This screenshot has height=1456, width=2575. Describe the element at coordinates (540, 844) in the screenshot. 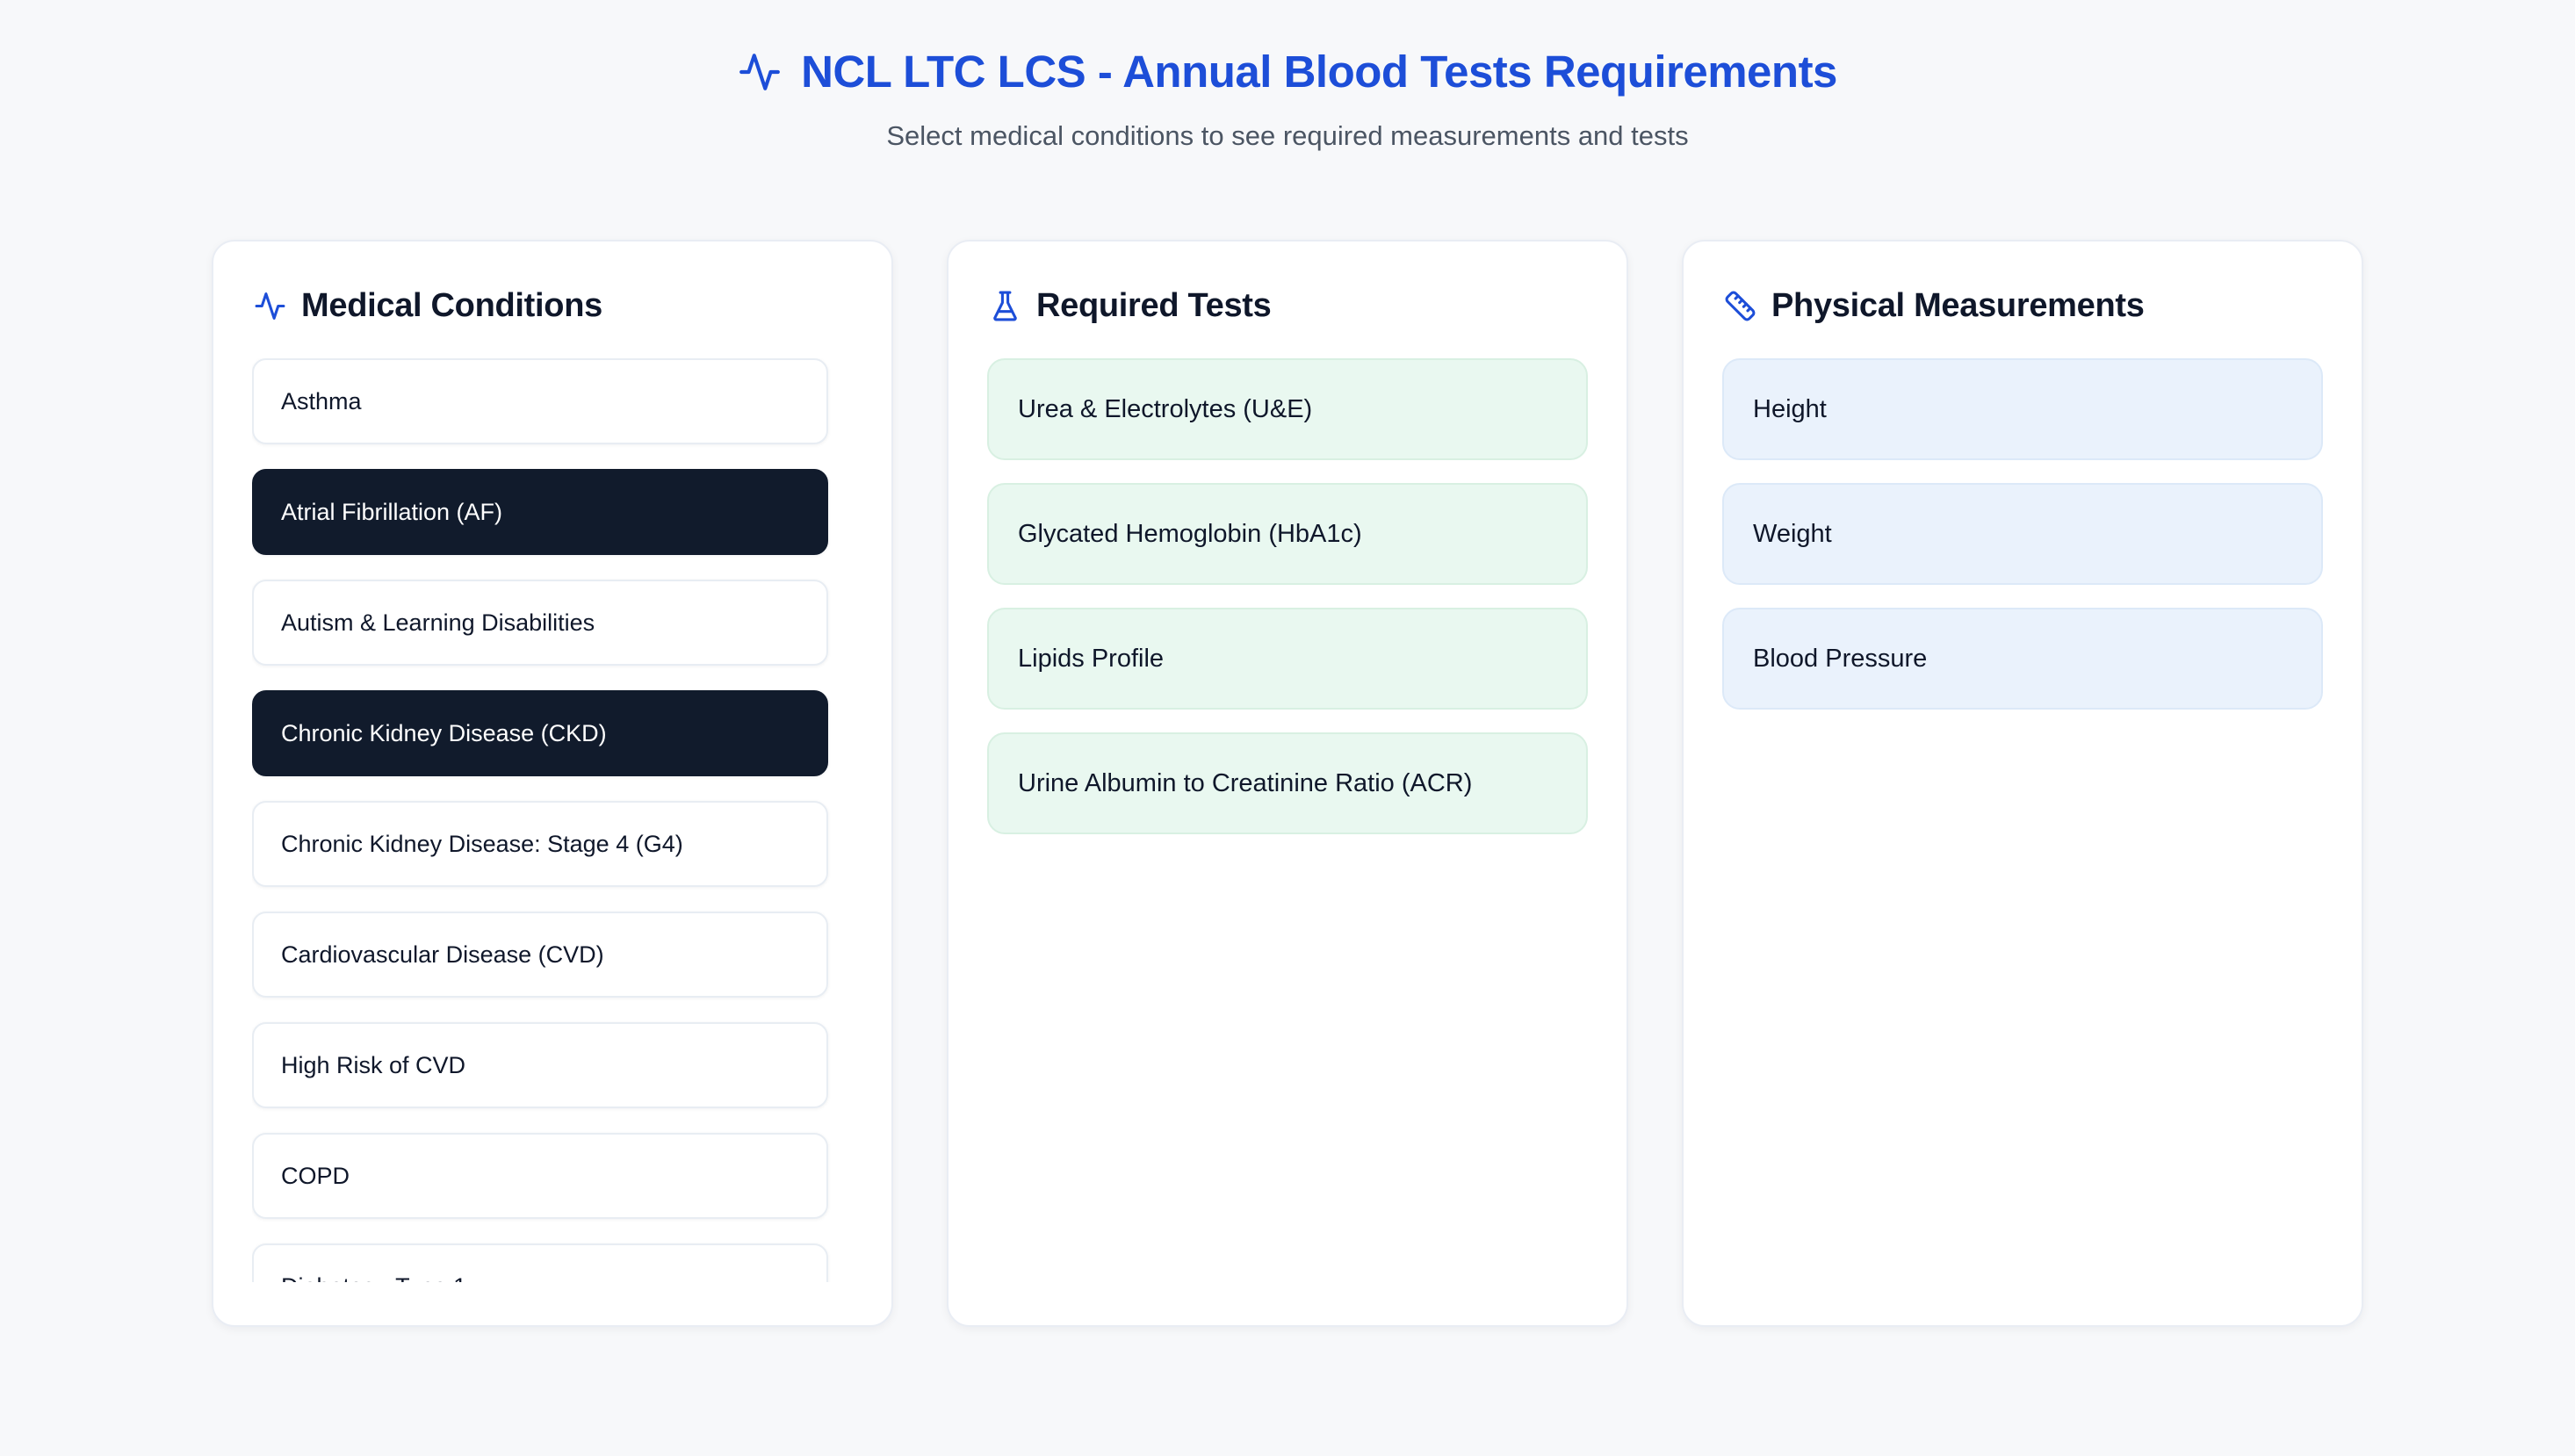

I see `condition-item: Chronic Kidney Disease: Stage 4 (G4)` at that location.